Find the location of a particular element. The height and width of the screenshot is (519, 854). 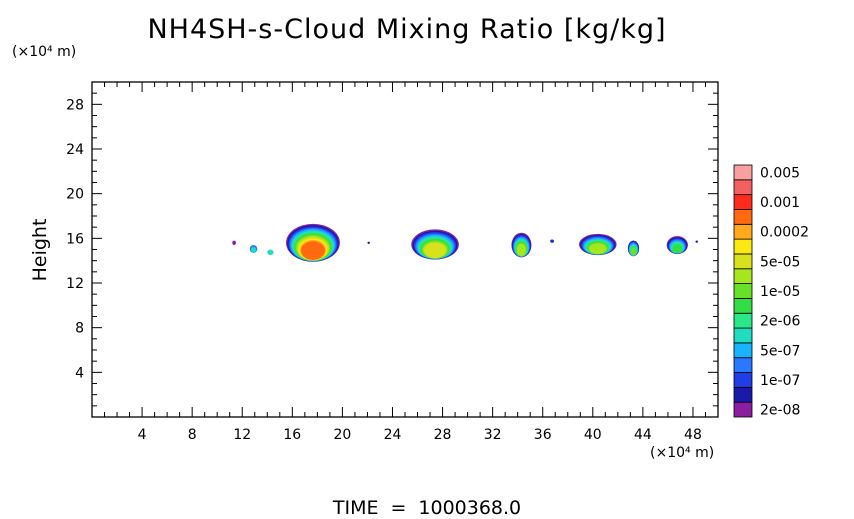

x-tick-label: 32 is located at coordinates (493, 435).